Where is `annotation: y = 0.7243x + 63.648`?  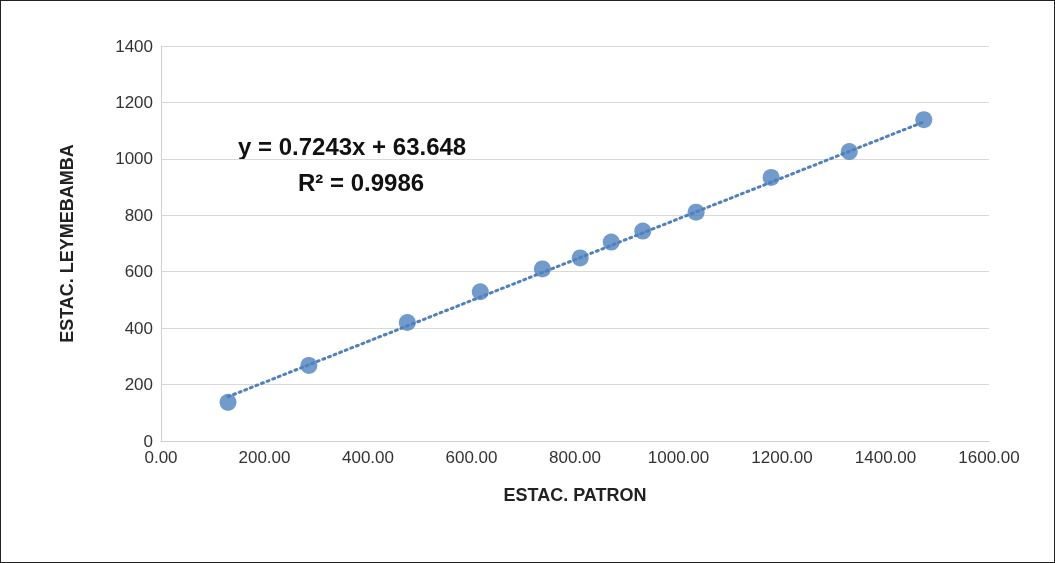 annotation: y = 0.7243x + 63.648 is located at coordinates (352, 146).